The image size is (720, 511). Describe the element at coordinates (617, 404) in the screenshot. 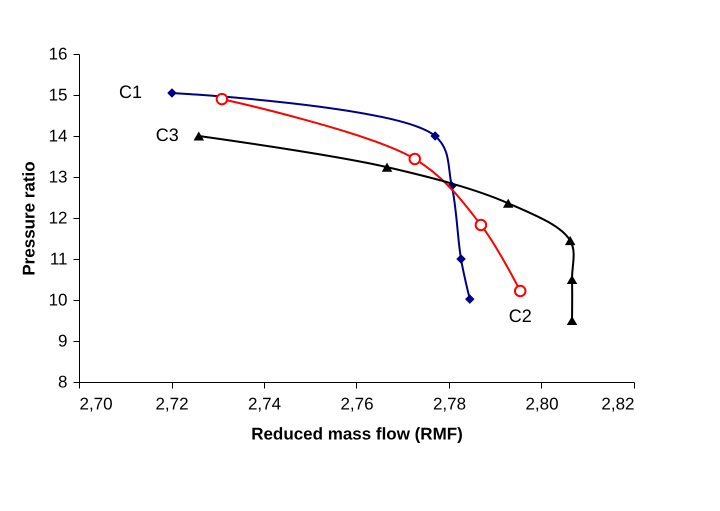

I see `x-tick-label: 2,82` at that location.